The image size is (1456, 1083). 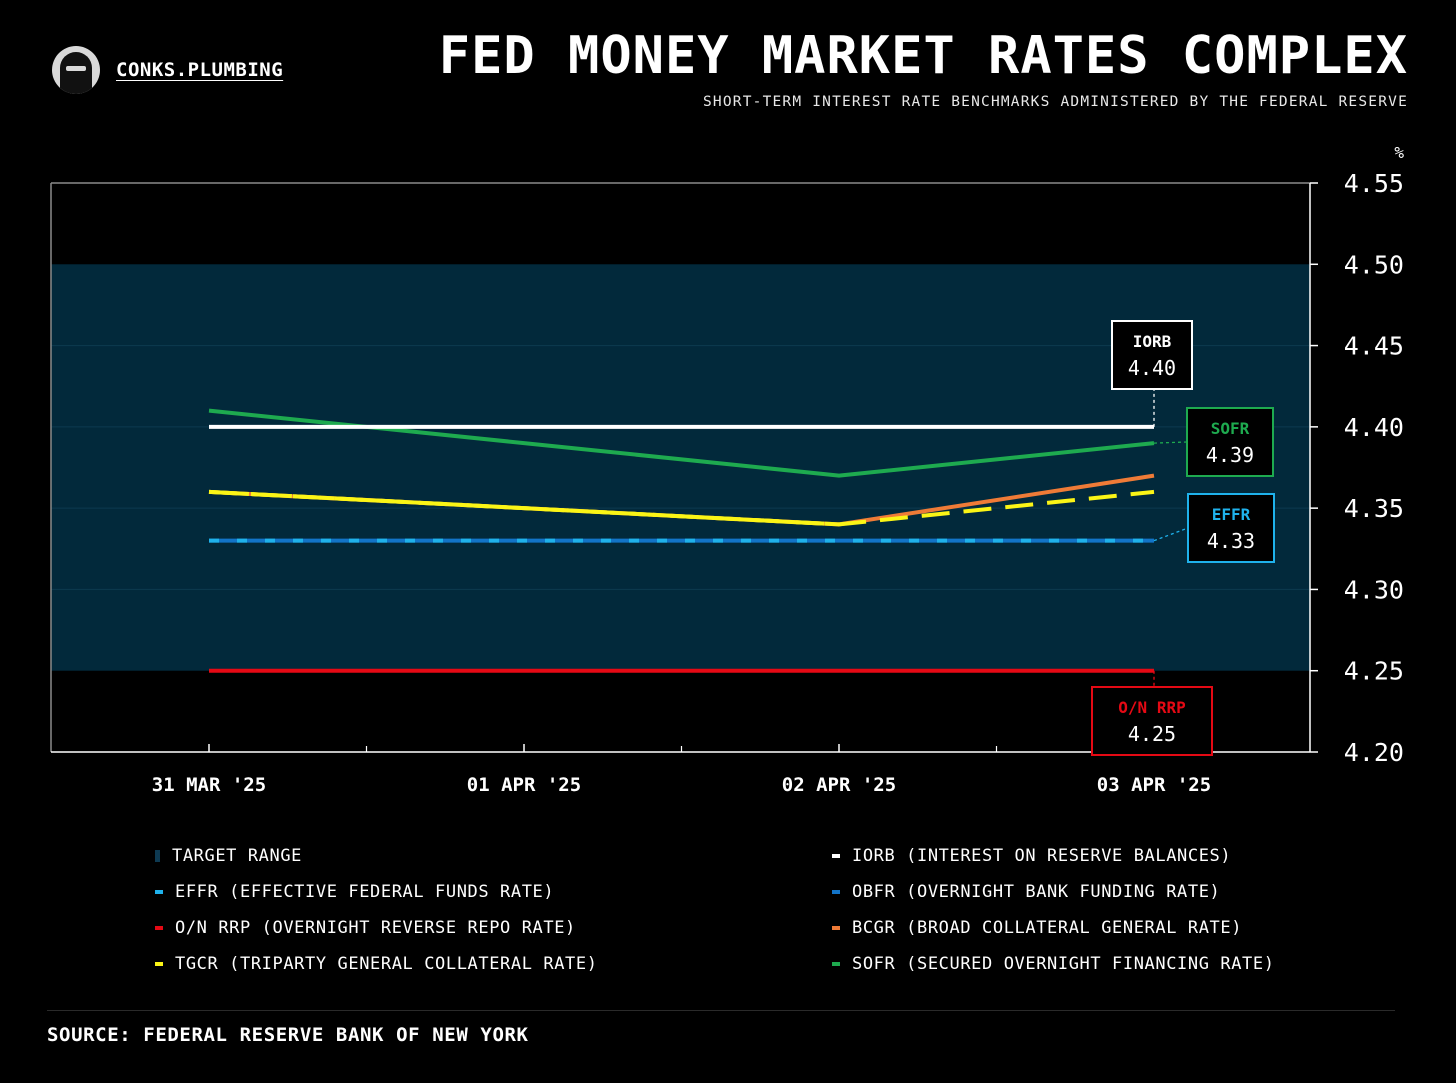 What do you see at coordinates (1231, 514) in the screenshot?
I see `callout-label-effr: EFFR` at bounding box center [1231, 514].